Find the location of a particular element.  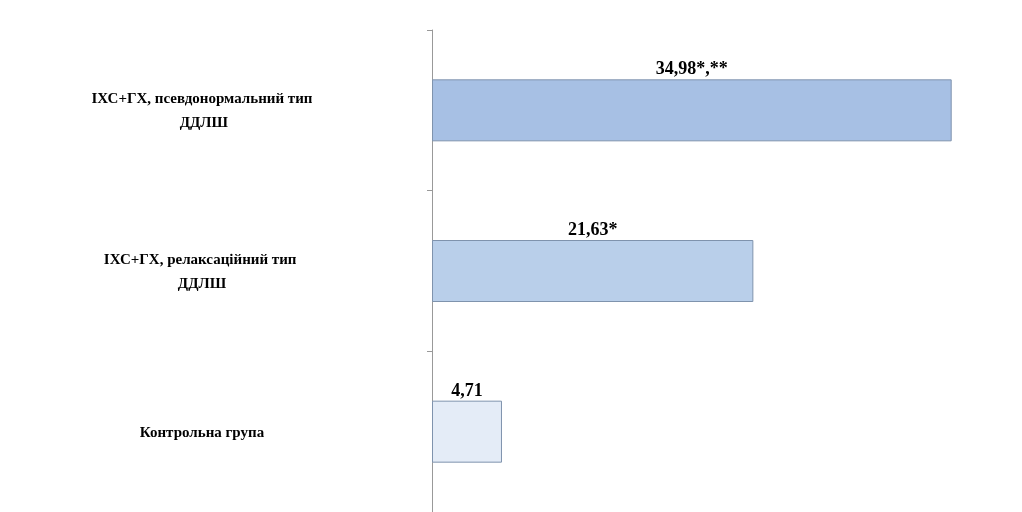

y-tick-label: ІХС+ГХ, релаксаційний тип ДДЛШ is located at coordinates (202, 271).